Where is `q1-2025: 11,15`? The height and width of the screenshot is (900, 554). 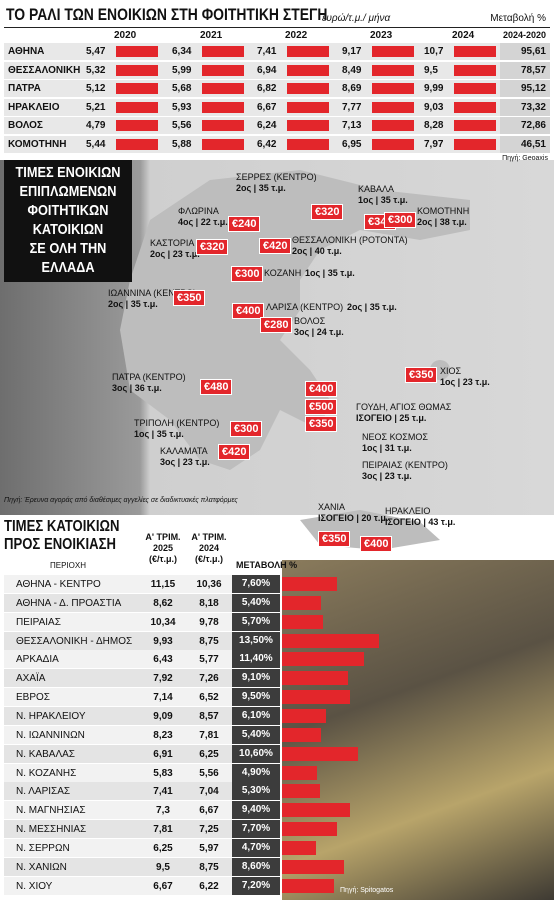
q1-2025: 11,15 is located at coordinates (163, 584).